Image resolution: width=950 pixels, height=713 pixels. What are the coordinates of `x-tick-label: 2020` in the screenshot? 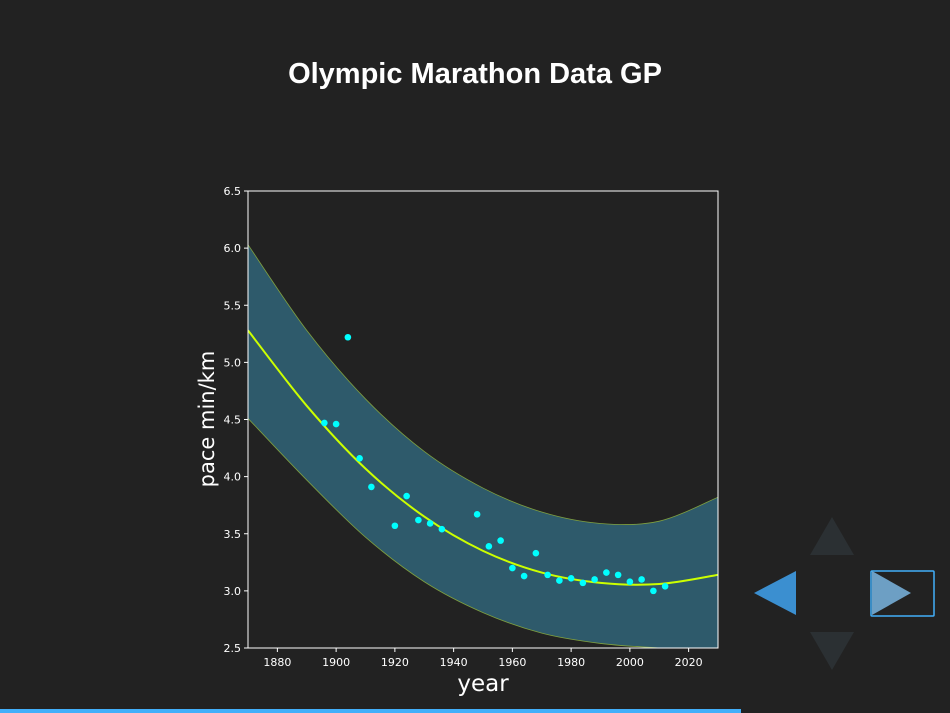 It's located at (689, 662).